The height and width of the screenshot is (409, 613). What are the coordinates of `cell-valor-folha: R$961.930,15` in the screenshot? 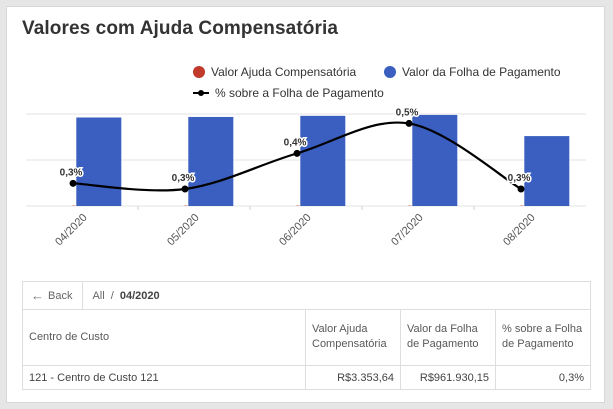 It's located at (454, 378).